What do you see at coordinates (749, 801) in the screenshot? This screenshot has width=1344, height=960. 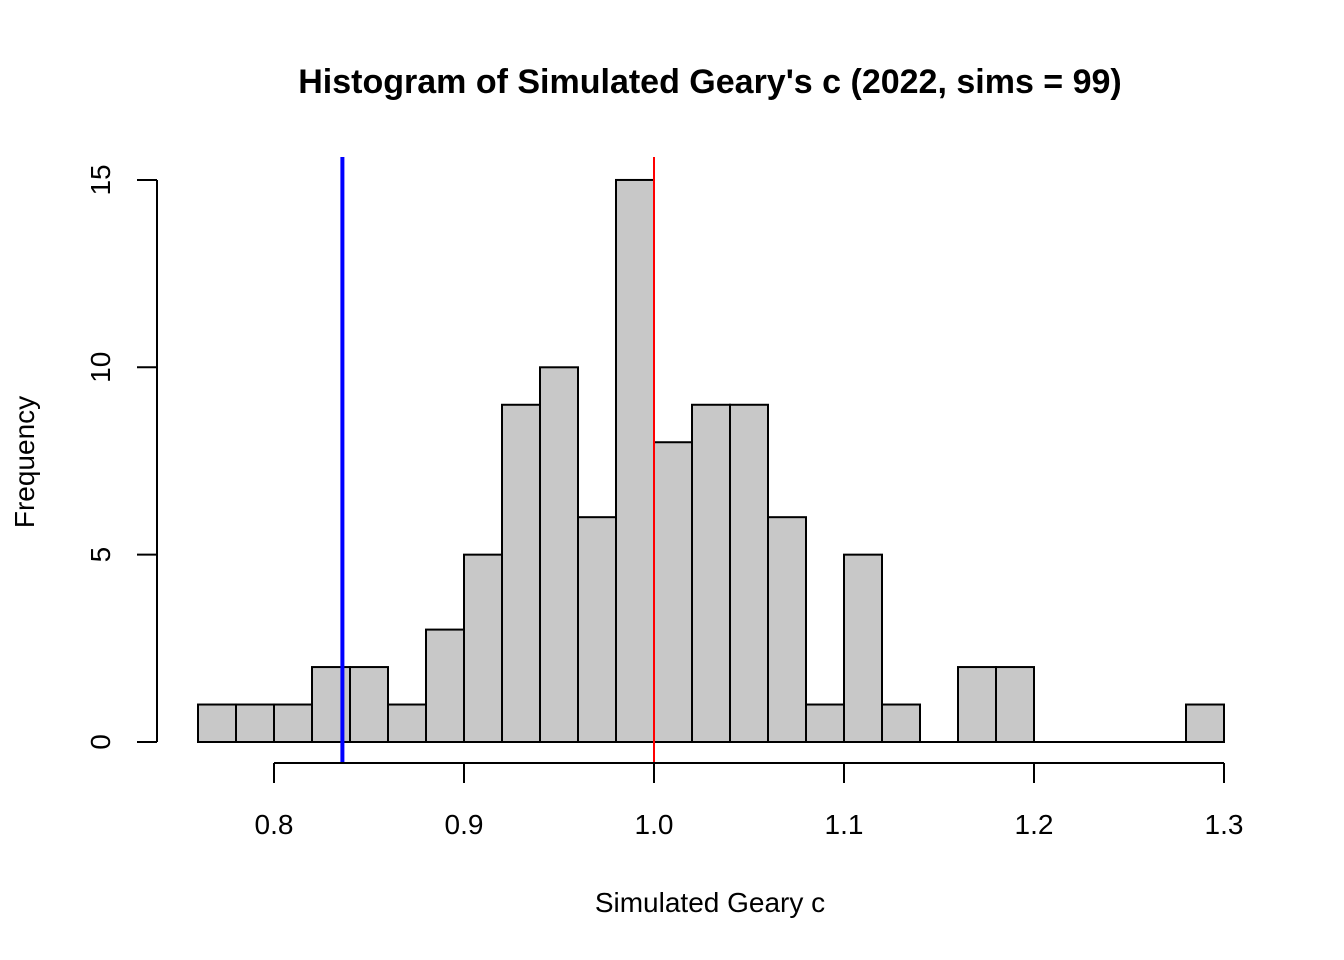 I see `x-axis: 0.8 0.9 1.0 1.1 1.2 1.3` at bounding box center [749, 801].